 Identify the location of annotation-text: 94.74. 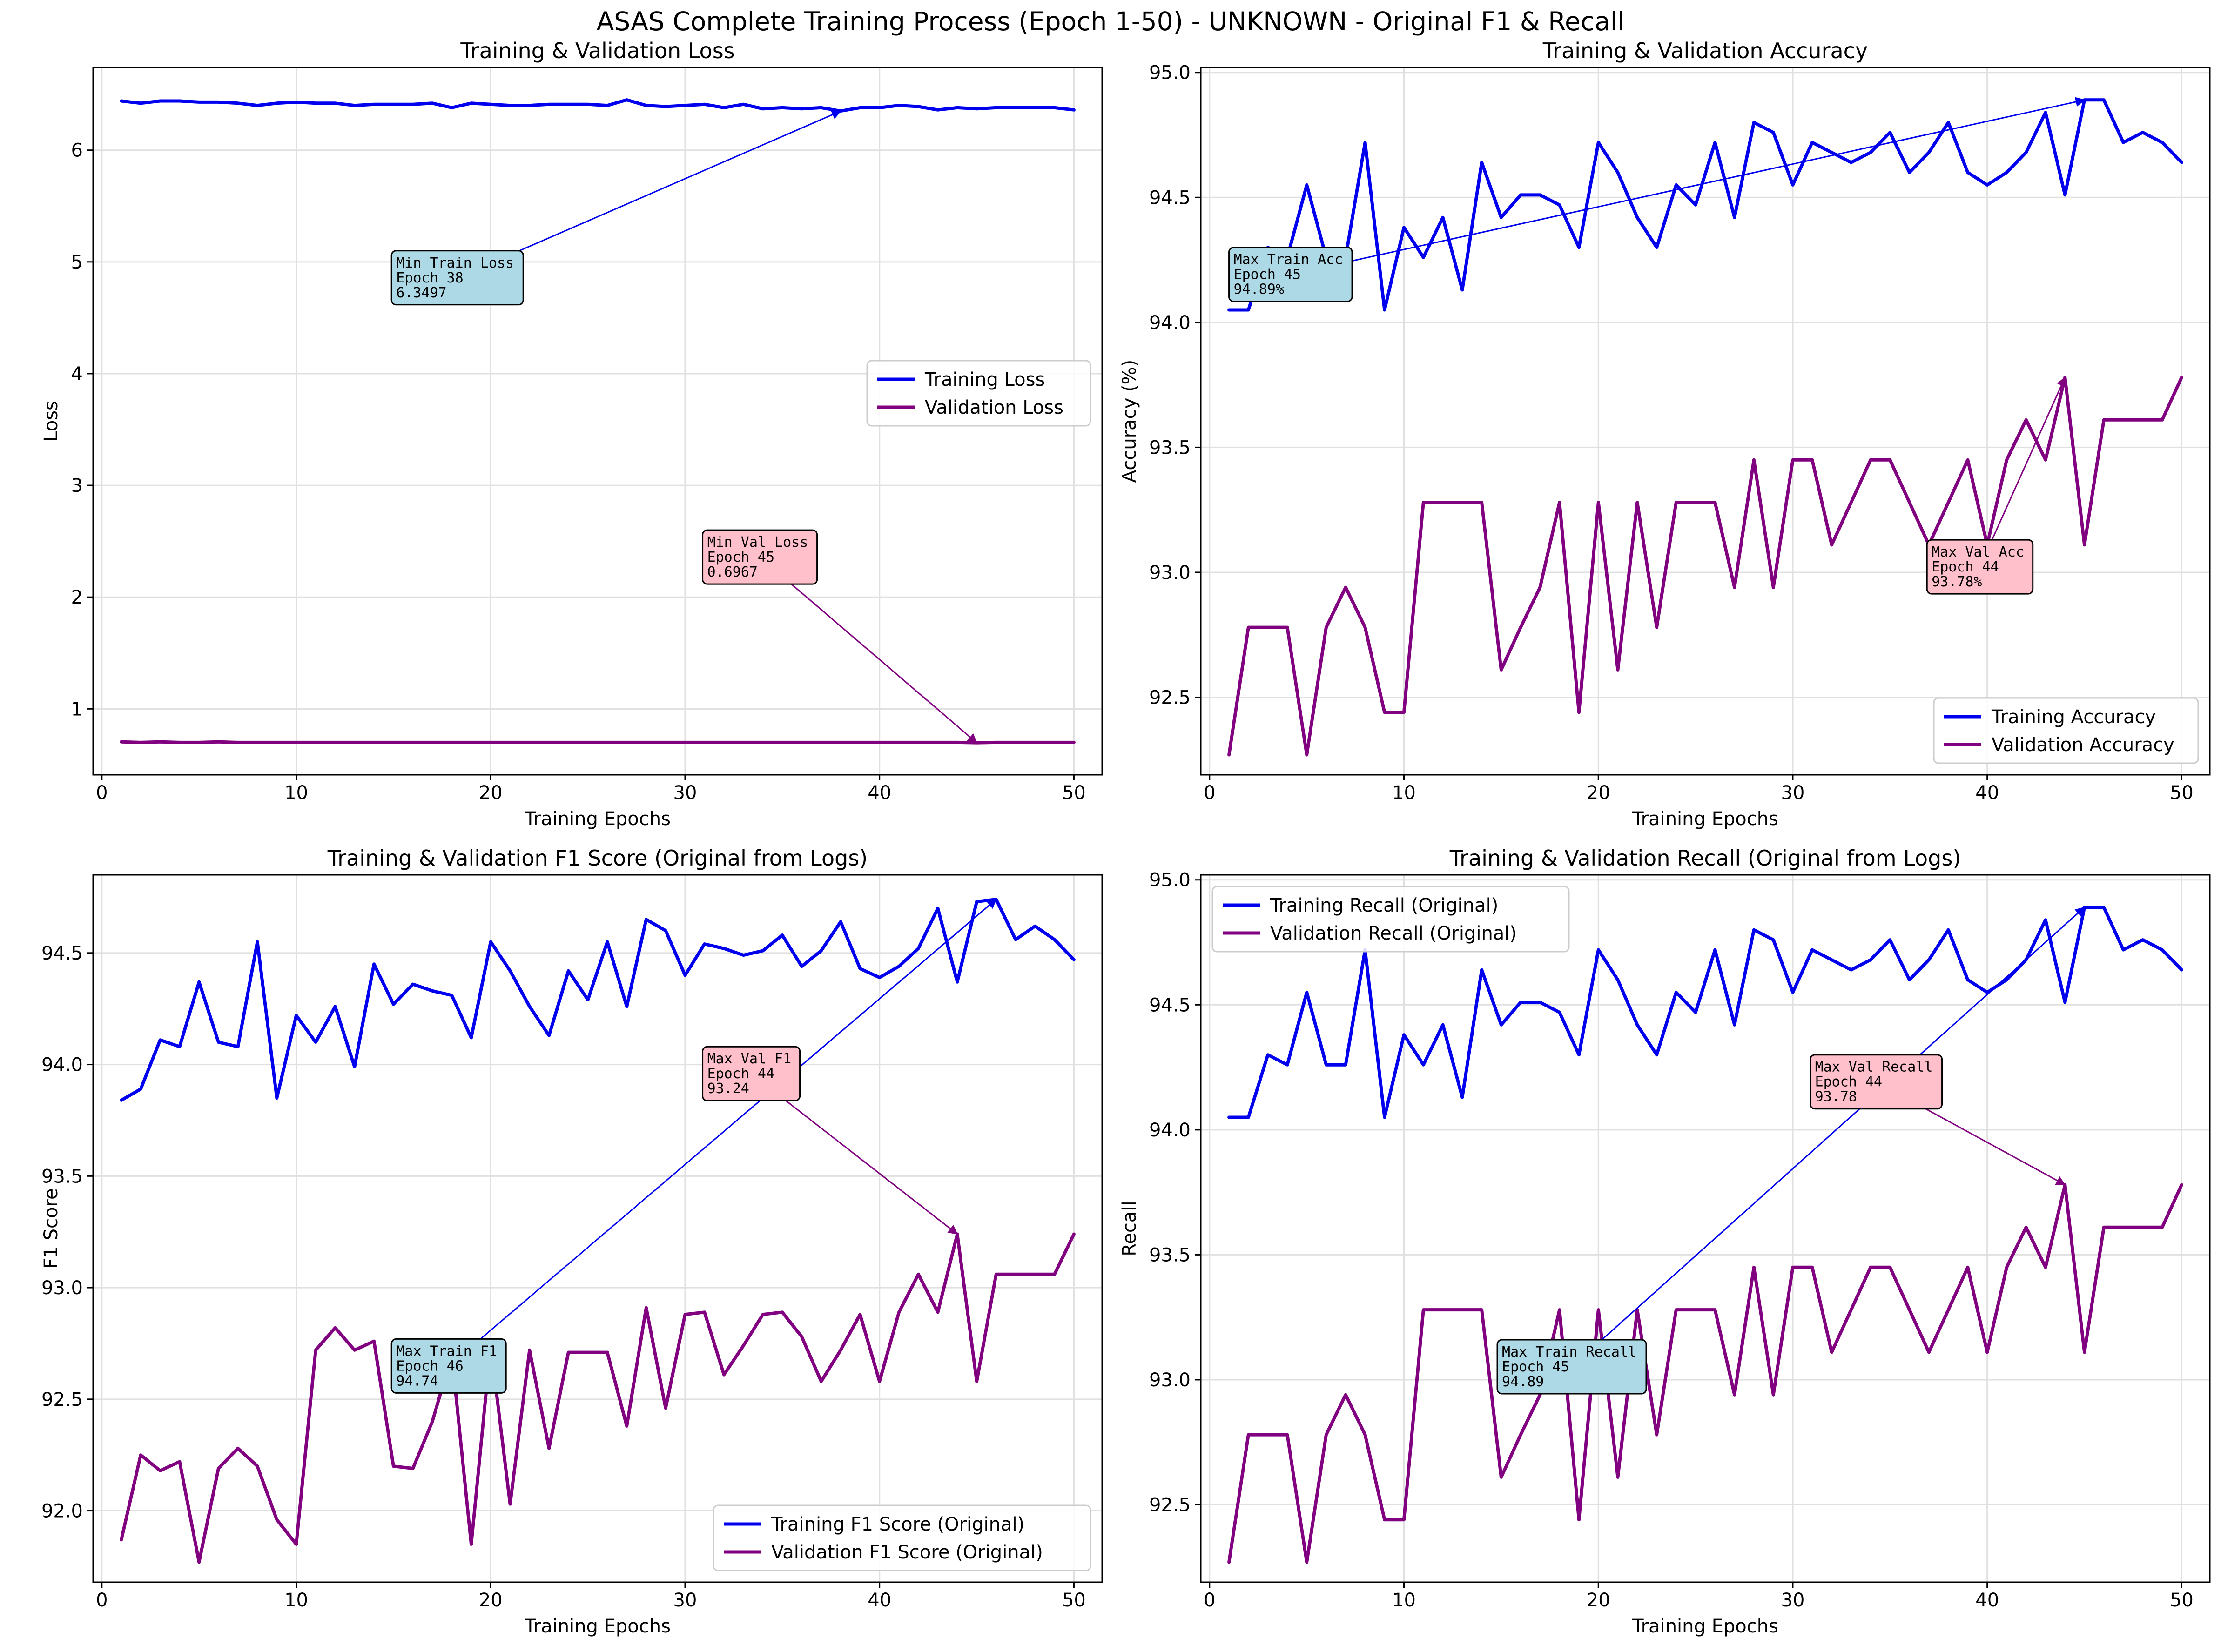
(417, 1381).